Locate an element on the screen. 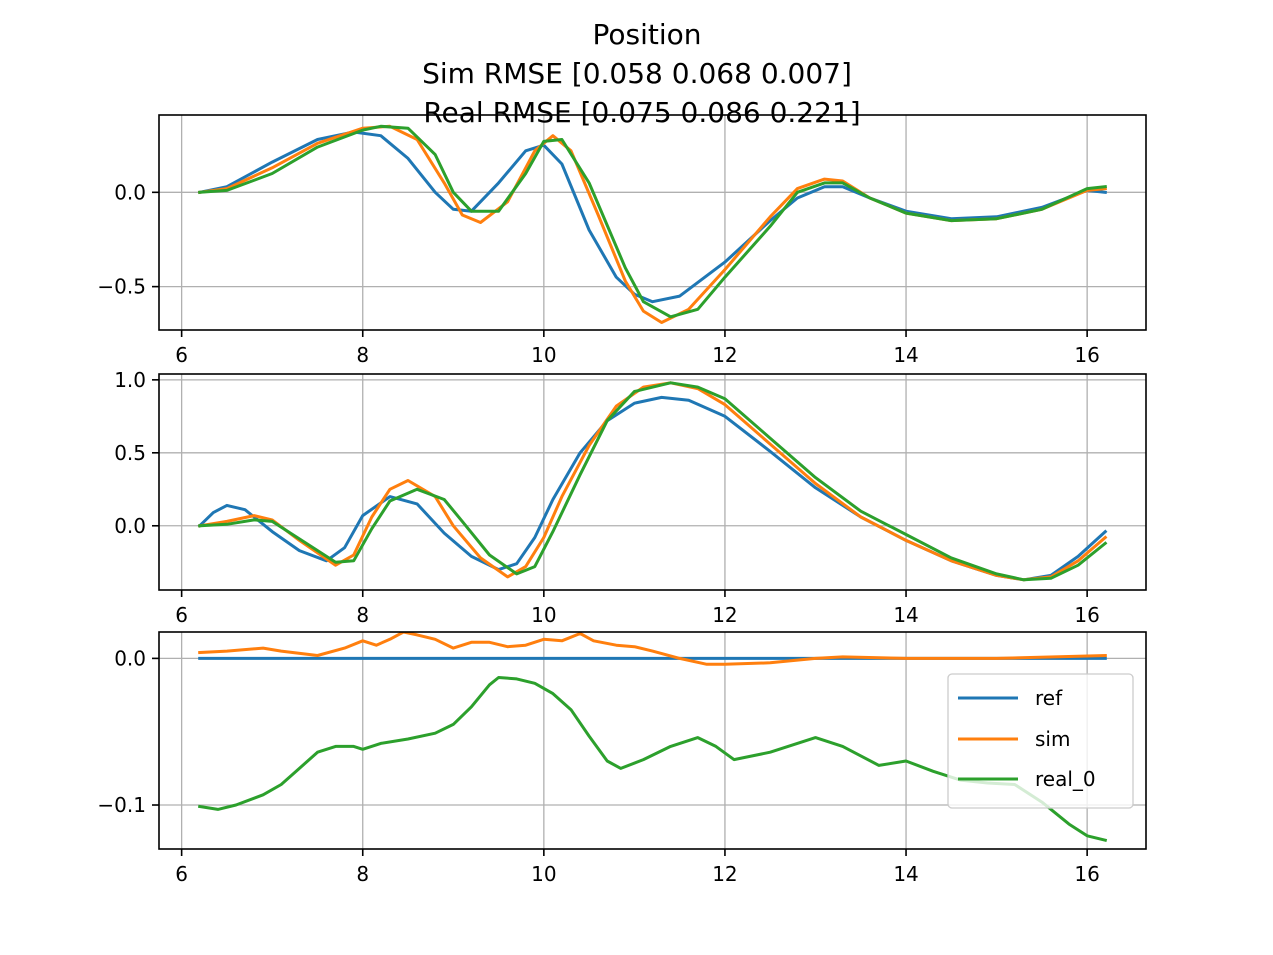  y-tick-label: 0.5 is located at coordinates (130, 453).